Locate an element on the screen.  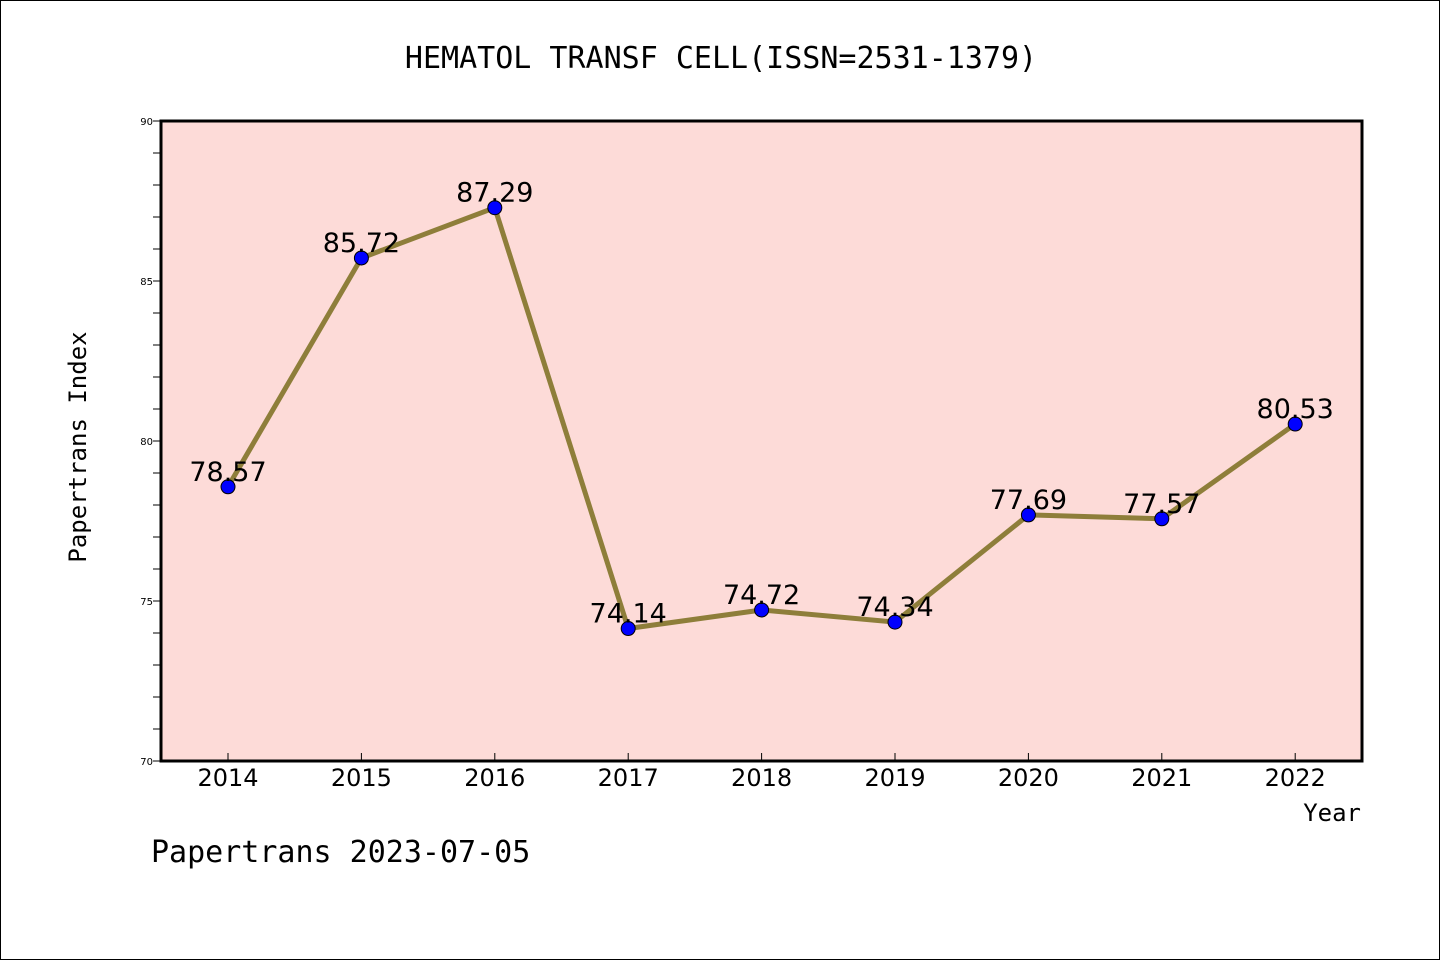
y-axis-label: Papertrans Index is located at coordinates (78, 446).